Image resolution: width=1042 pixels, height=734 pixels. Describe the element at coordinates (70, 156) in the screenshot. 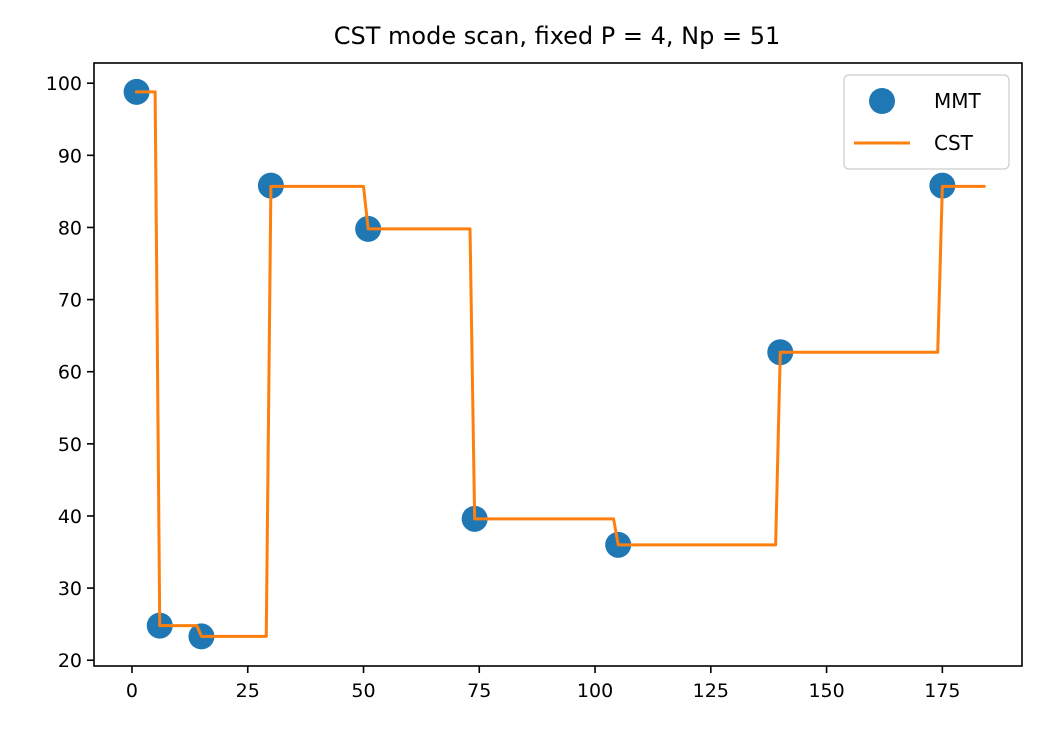

I see `y-tick-label: 90` at that location.